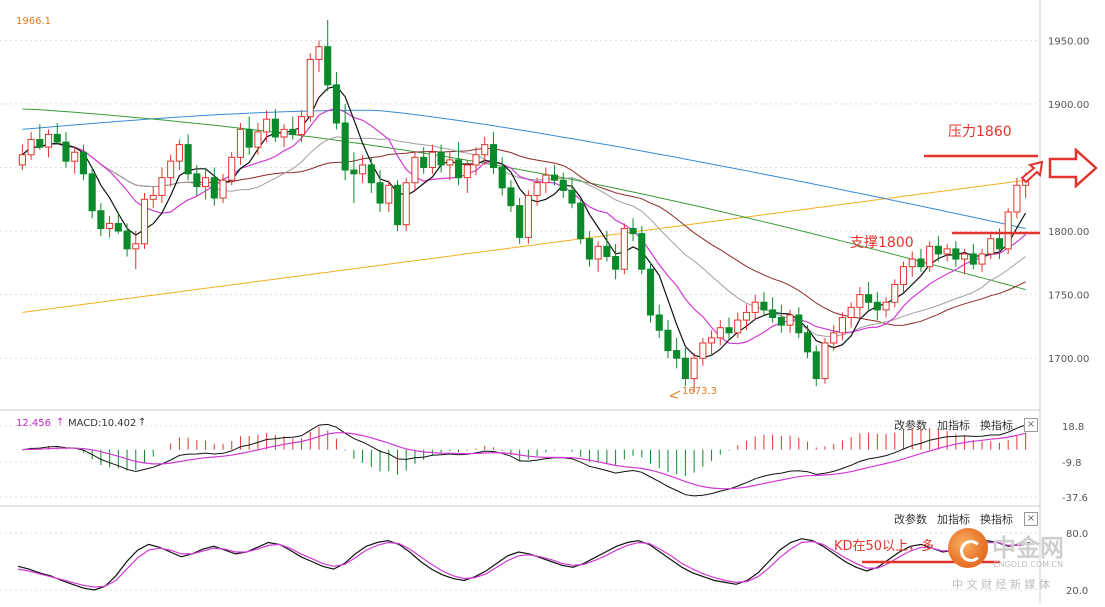 The image size is (1105, 607). Describe the element at coordinates (1031, 425) in the screenshot. I see `macd-close-icon: ×` at that location.